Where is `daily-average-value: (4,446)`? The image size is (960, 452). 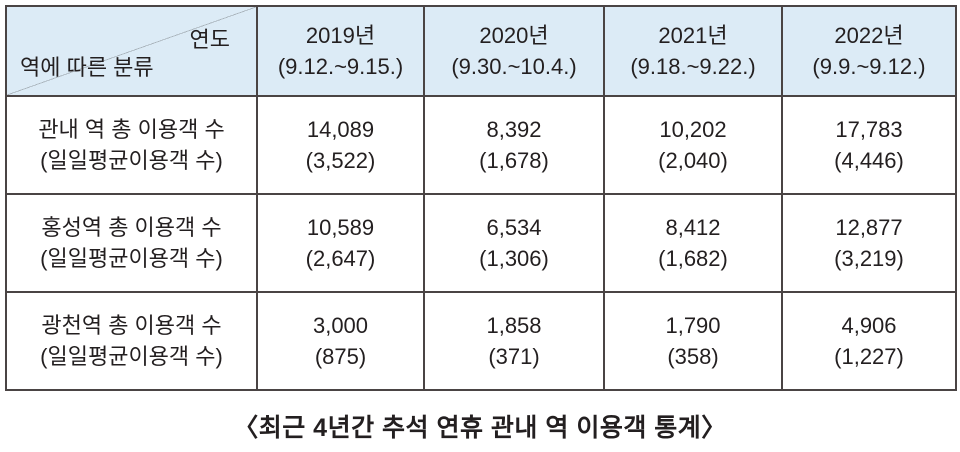
daily-average-value: (4,446) is located at coordinates (869, 160).